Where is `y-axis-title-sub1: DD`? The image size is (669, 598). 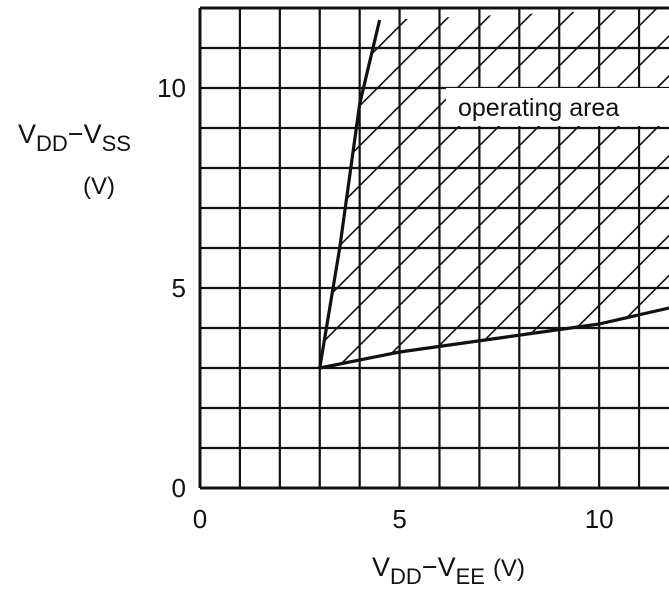
y-axis-title-sub1: DD is located at coordinates (52, 143).